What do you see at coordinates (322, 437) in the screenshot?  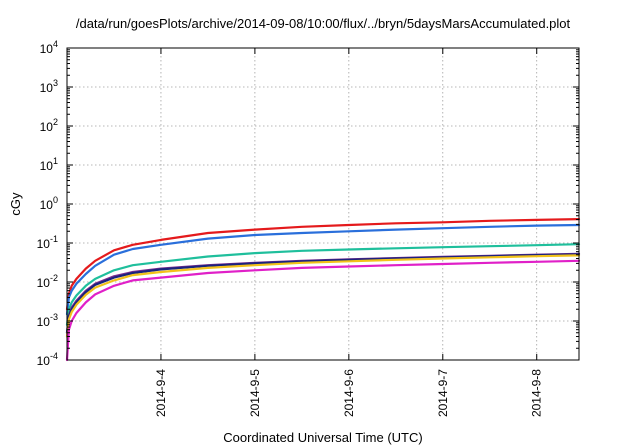 I see `x-axis-title: Coordinated Universal Time (UTC)` at bounding box center [322, 437].